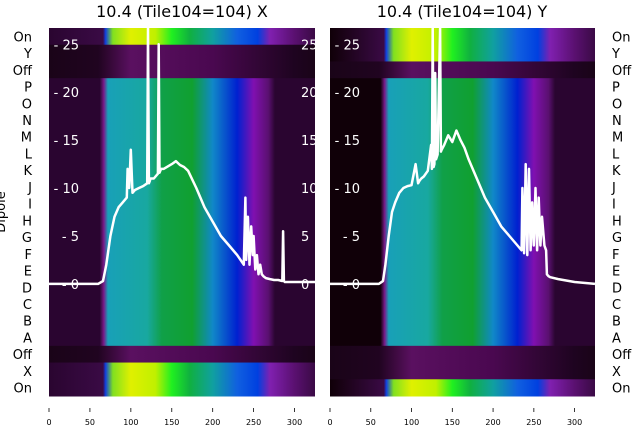 The width and height of the screenshot is (640, 444). What do you see at coordinates (182, 87) in the screenshot?
I see `heatmap-row-p` at bounding box center [182, 87].